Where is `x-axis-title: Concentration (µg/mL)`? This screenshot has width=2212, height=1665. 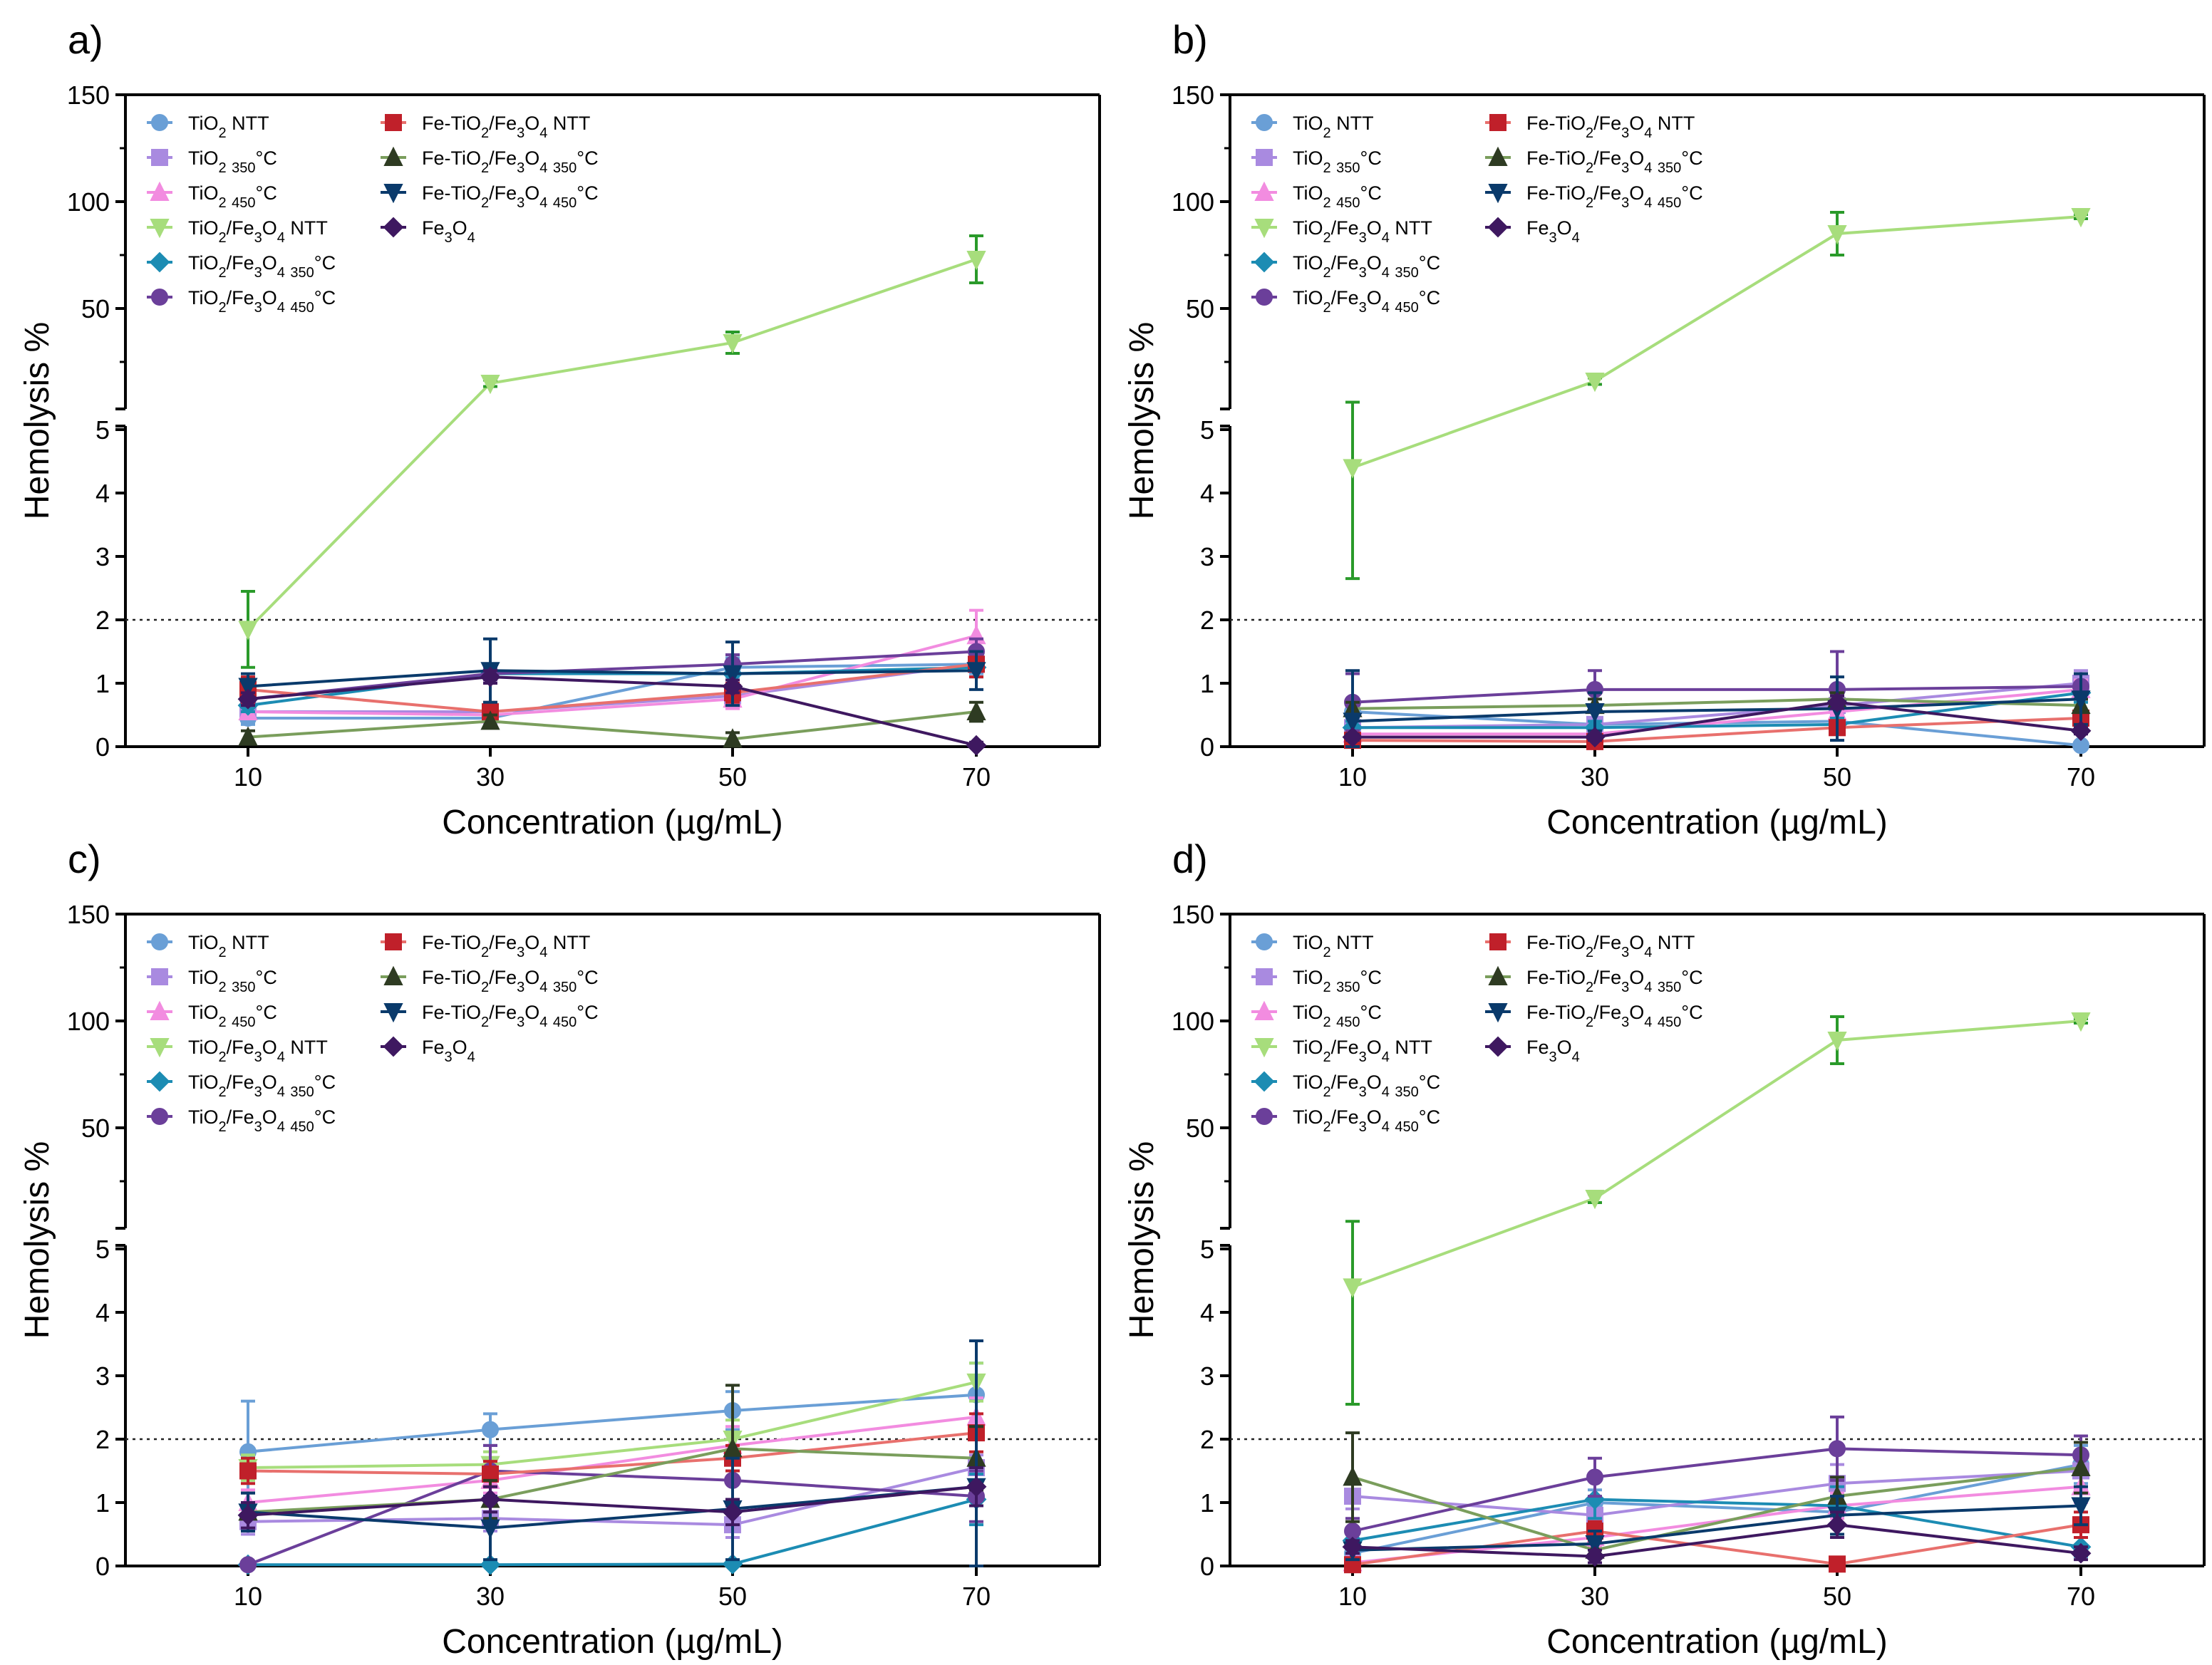 x-axis-title: Concentration (µg/mL) is located at coordinates (1717, 1642).